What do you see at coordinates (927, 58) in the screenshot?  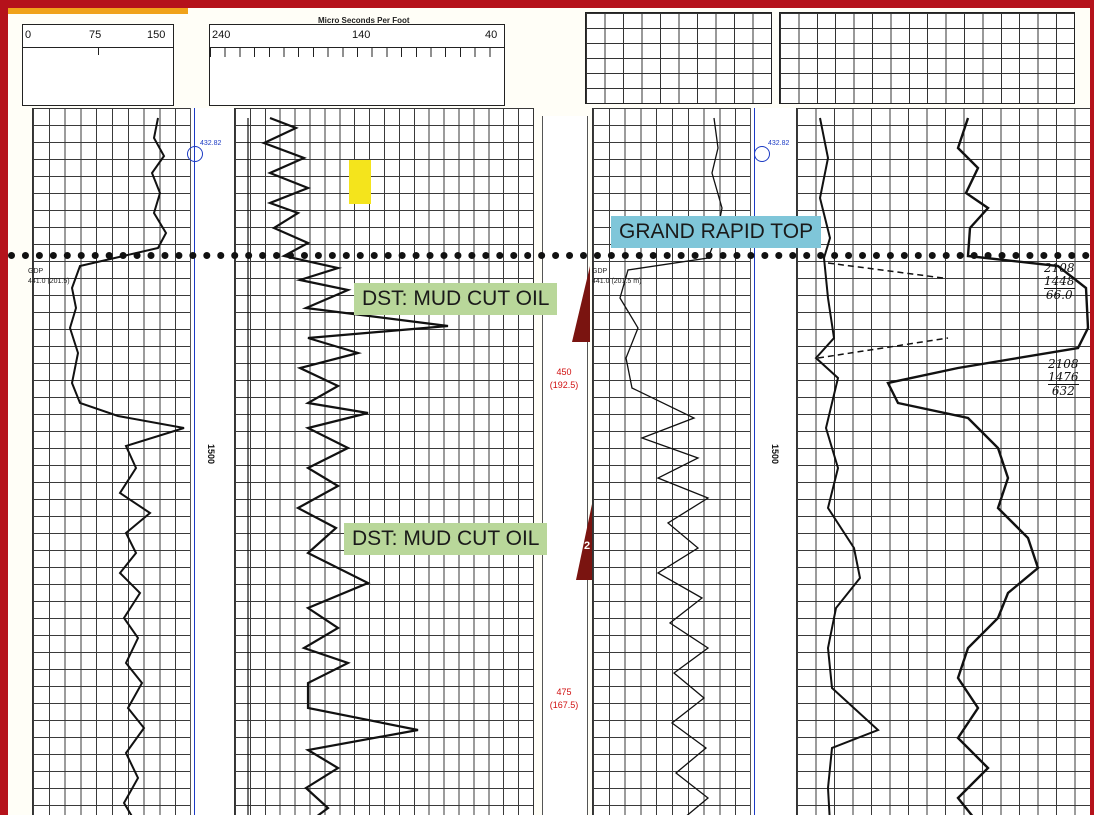 I see `header-grid-right-b` at bounding box center [927, 58].